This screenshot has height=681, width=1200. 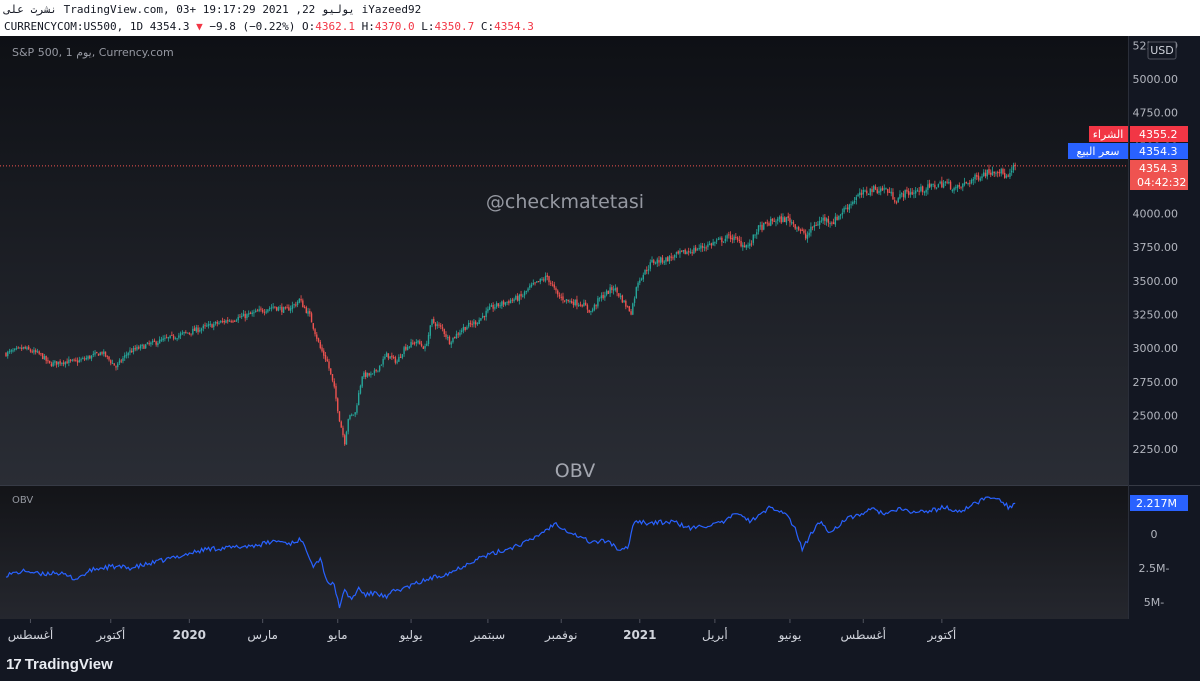 What do you see at coordinates (639, 635) in the screenshot?
I see `time-tick-label: 2021` at bounding box center [639, 635].